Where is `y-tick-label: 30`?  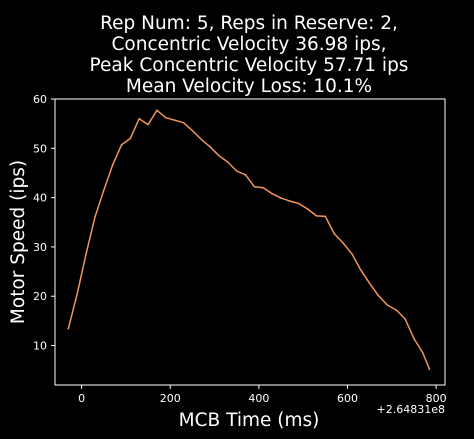
y-tick-label: 30 is located at coordinates (40, 247).